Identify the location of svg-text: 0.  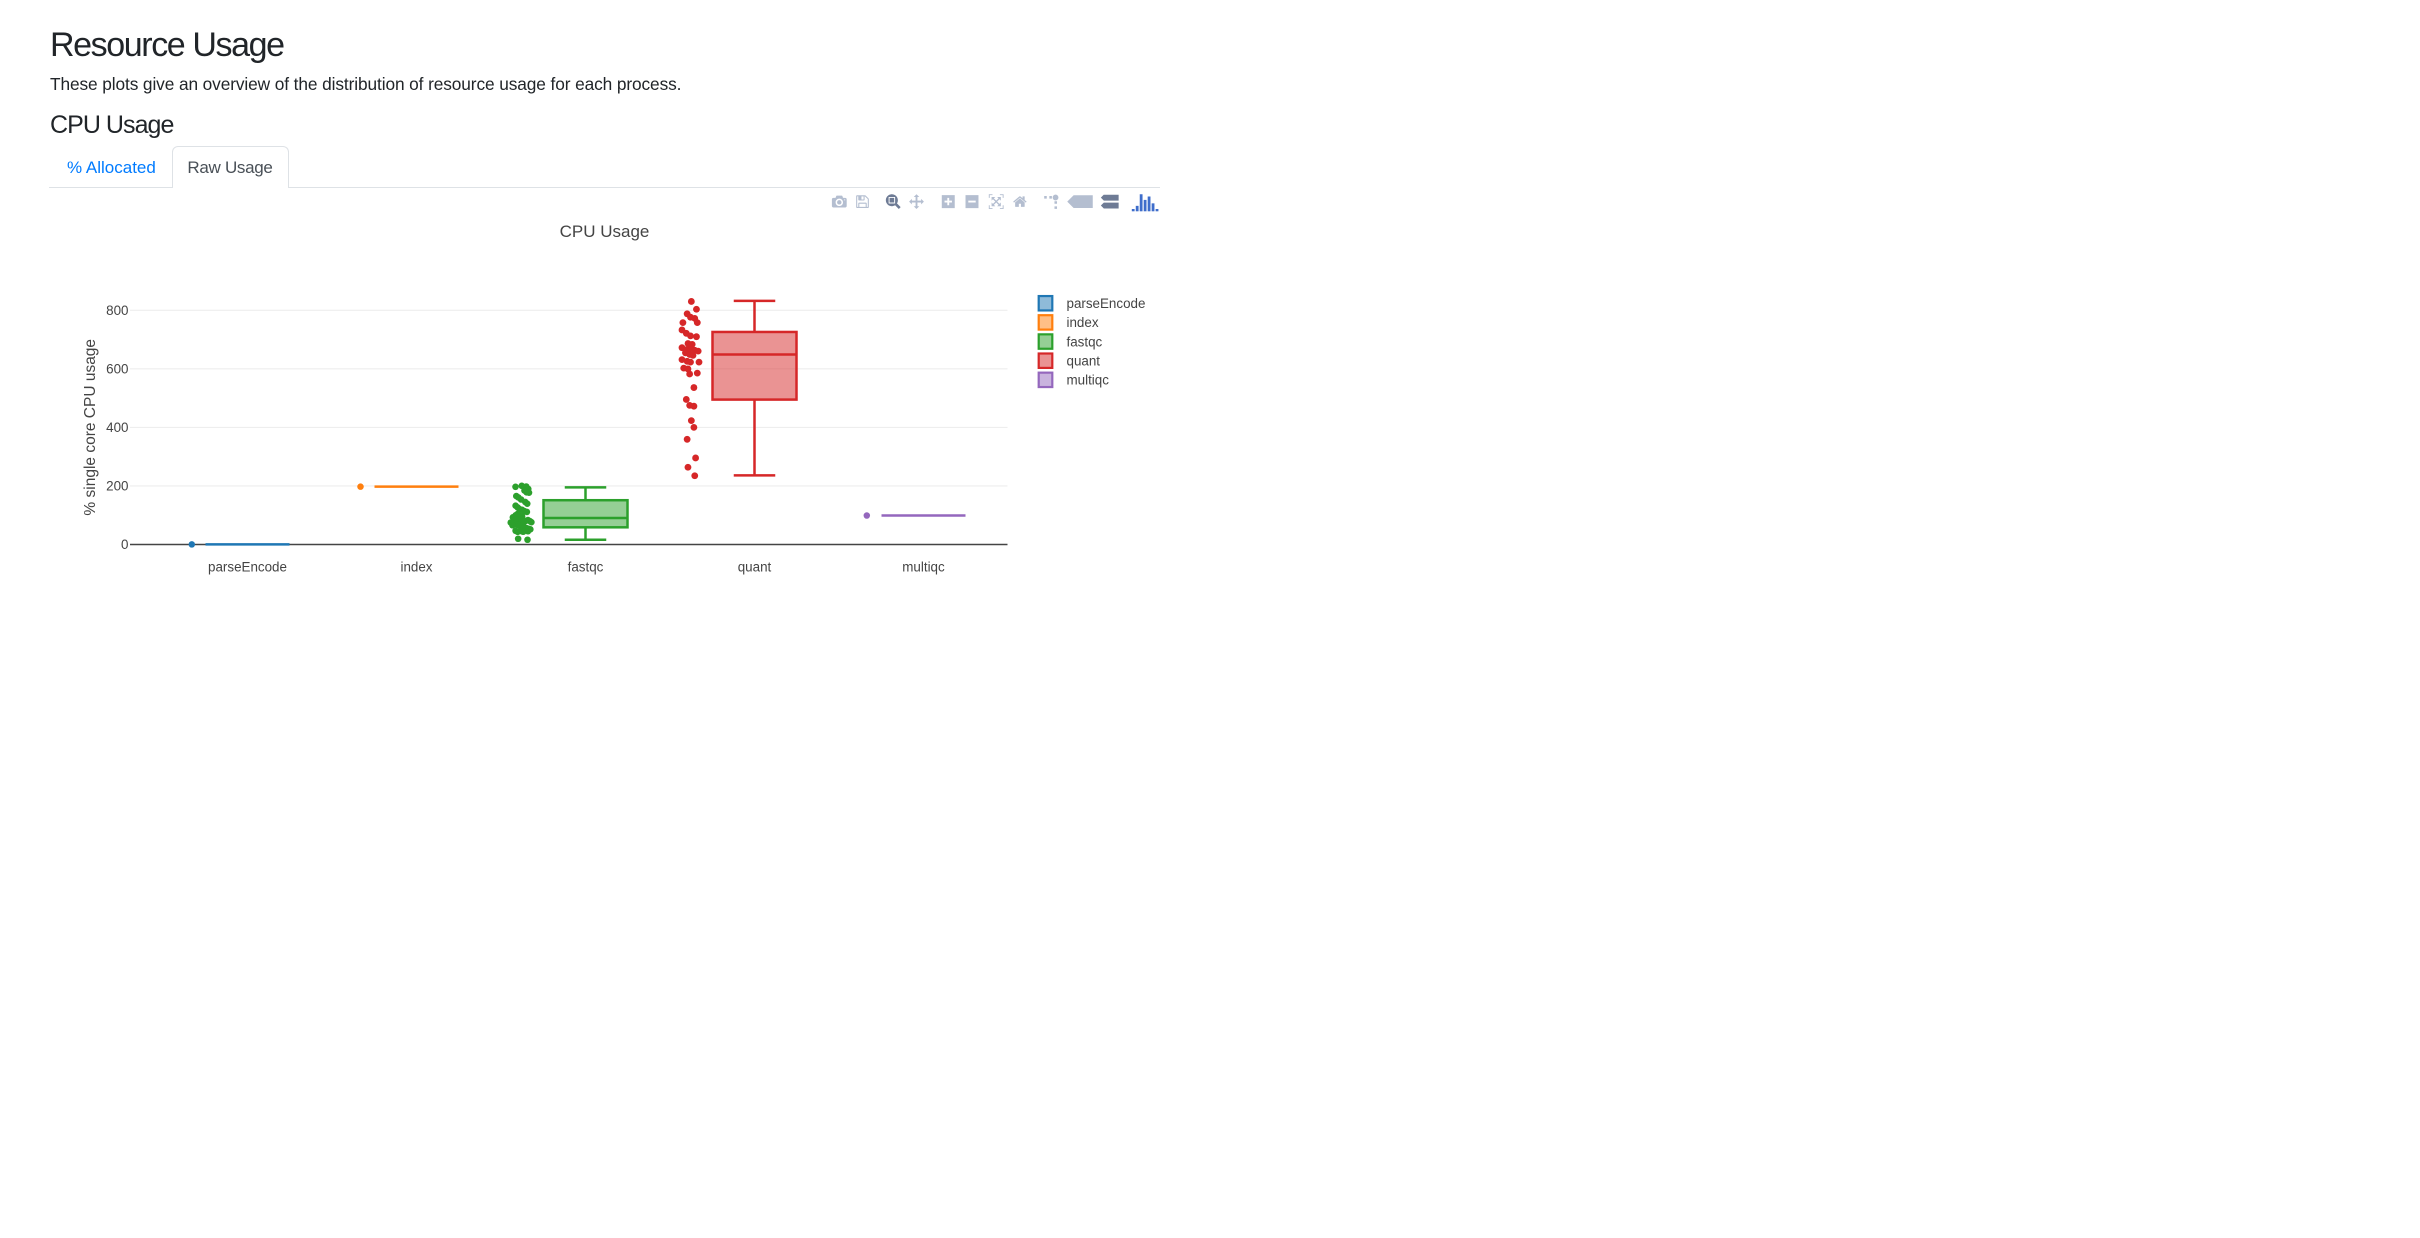
(124, 544).